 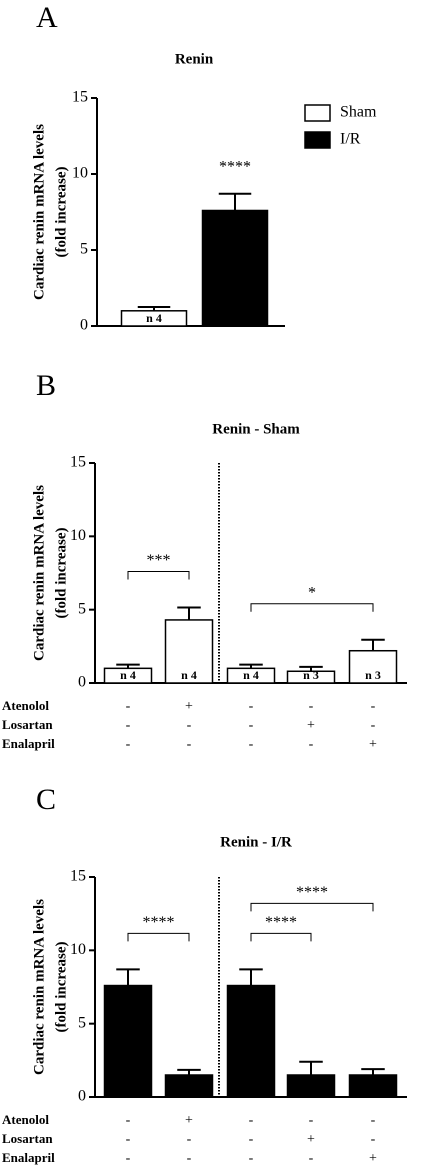 What do you see at coordinates (256, 429) in the screenshot?
I see `chart-title: Renin - Sham` at bounding box center [256, 429].